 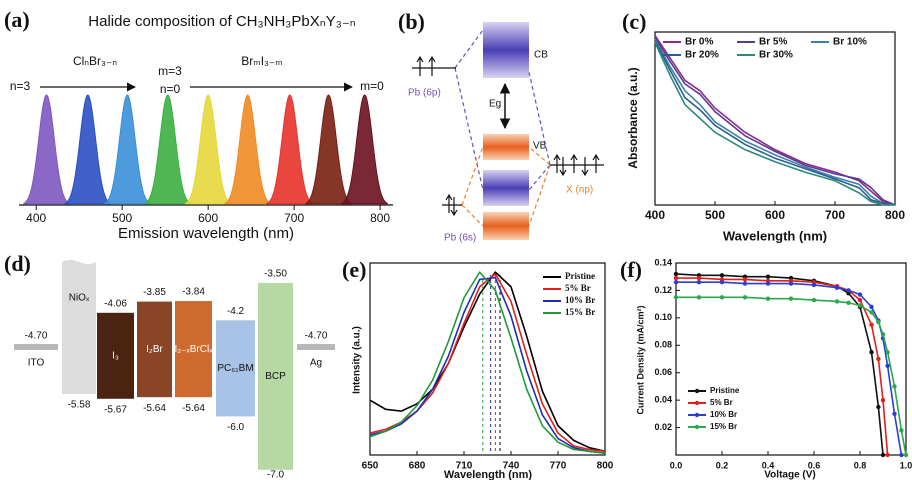 I want to click on x-tick-label: 650, so click(x=370, y=466).